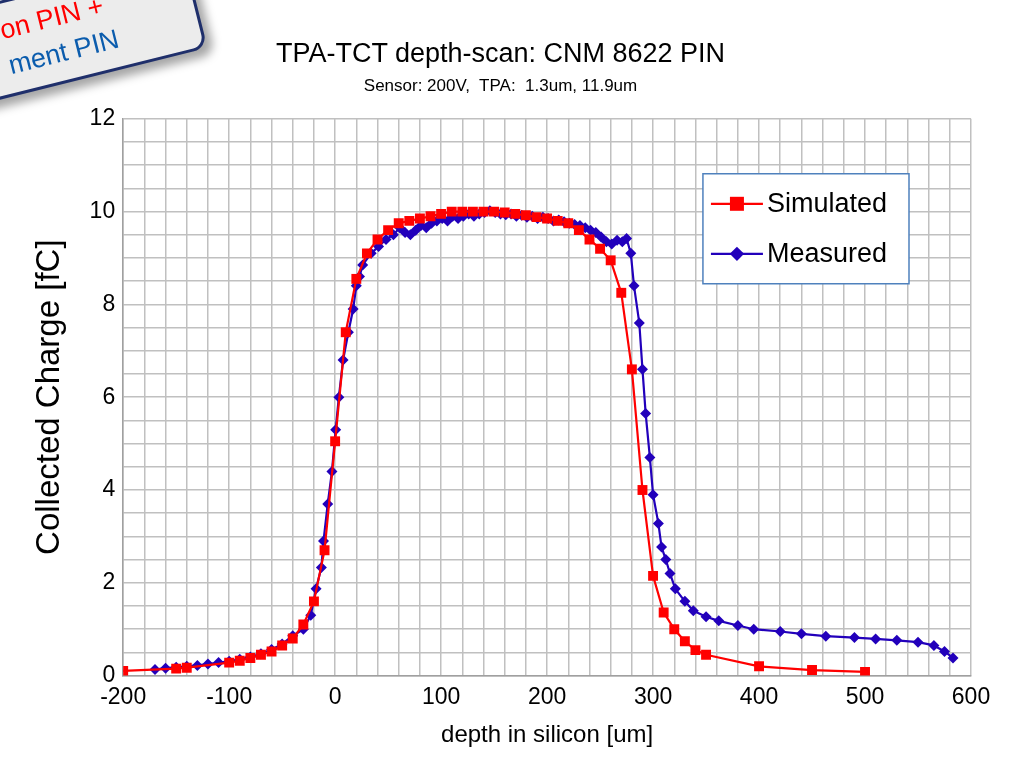  I want to click on x-tick-label: 400, so click(759, 695).